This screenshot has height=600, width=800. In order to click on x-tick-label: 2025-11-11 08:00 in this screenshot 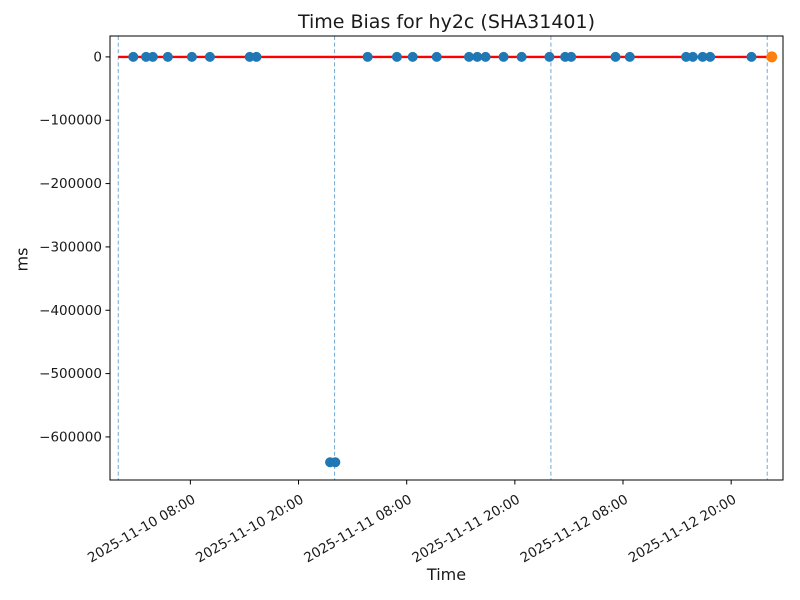, I will do `click(357, 529)`.